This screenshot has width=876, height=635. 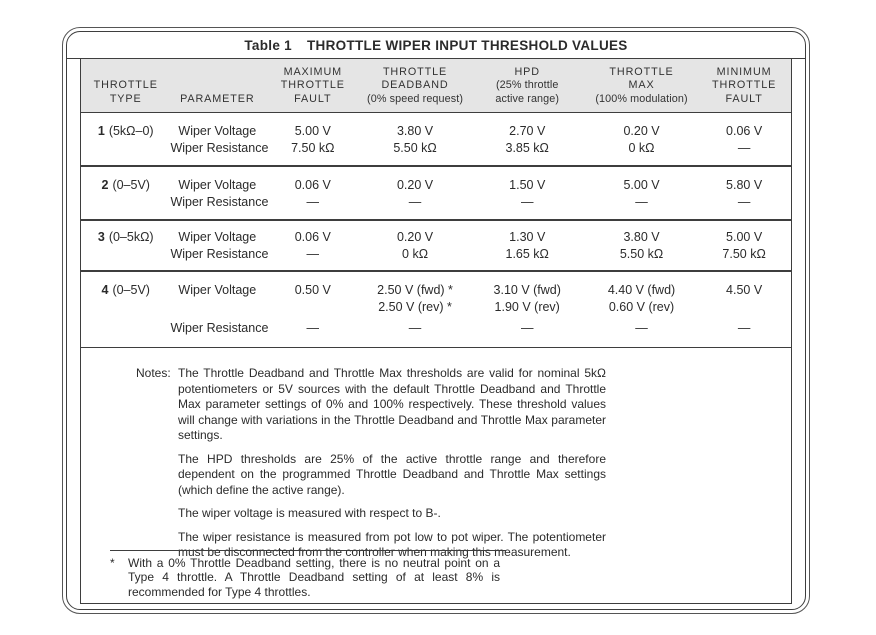 I want to click on value-cell: 3.10 V (fwd) 1.90 V (rev) —, so click(x=527, y=309).